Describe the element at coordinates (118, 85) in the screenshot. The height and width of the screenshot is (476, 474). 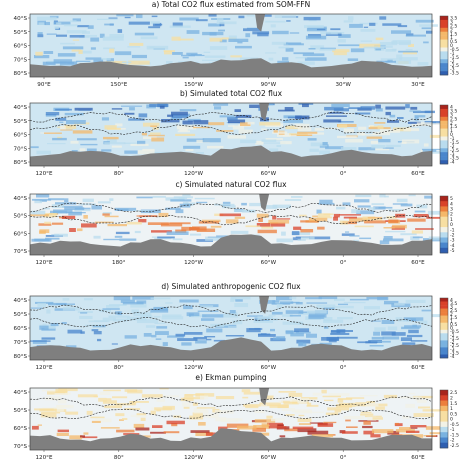
I see `lon-tick-label: 150°E` at that location.